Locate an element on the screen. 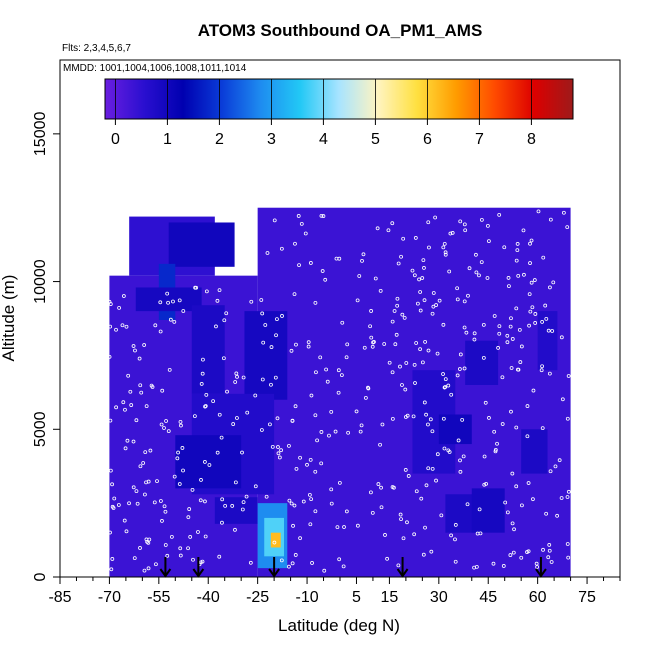 Image resolution: width=650 pixels, height=650 pixels. chart-title: ATOM3 Southbound OA_PM1_AMS is located at coordinates (340, 30).